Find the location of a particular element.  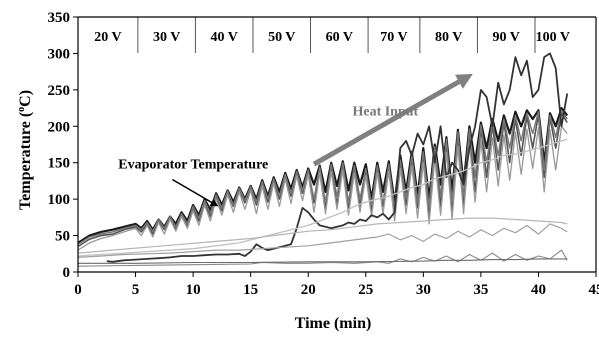

heat-input-label: Heat Input is located at coordinates (385, 111).